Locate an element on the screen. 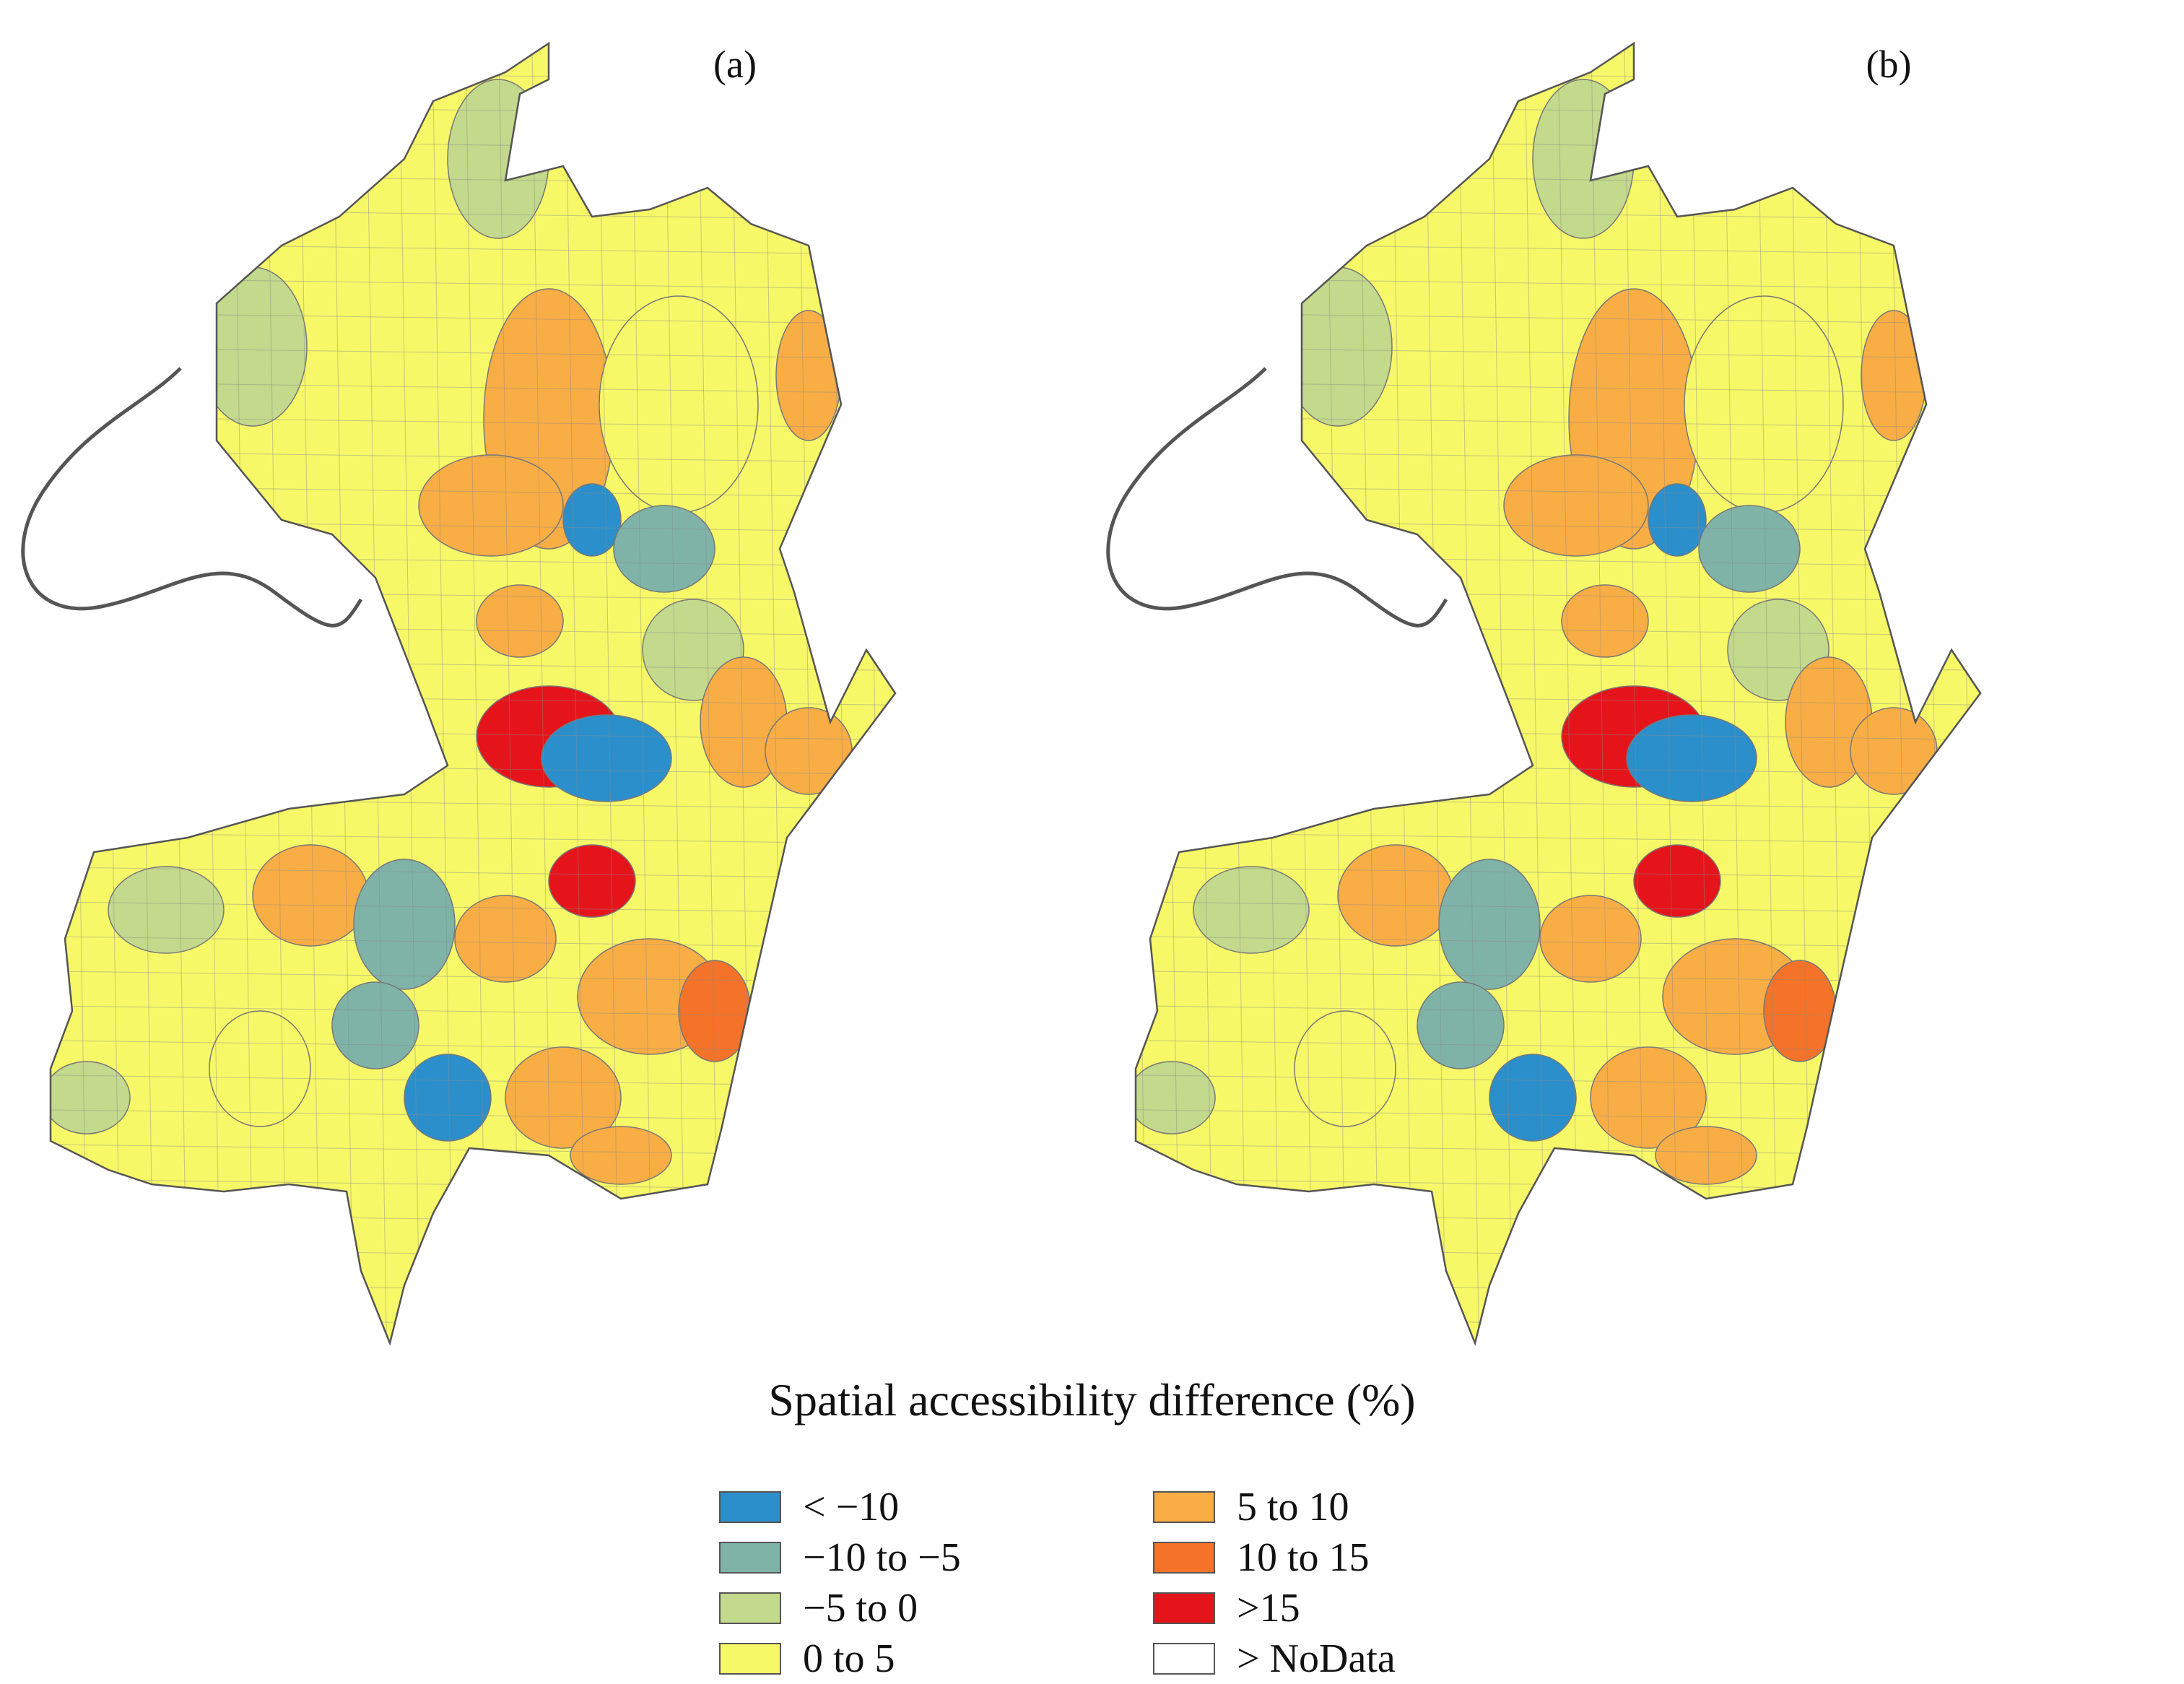 The width and height of the screenshot is (2184, 1684). panel-label-a: (a) is located at coordinates (735, 64).